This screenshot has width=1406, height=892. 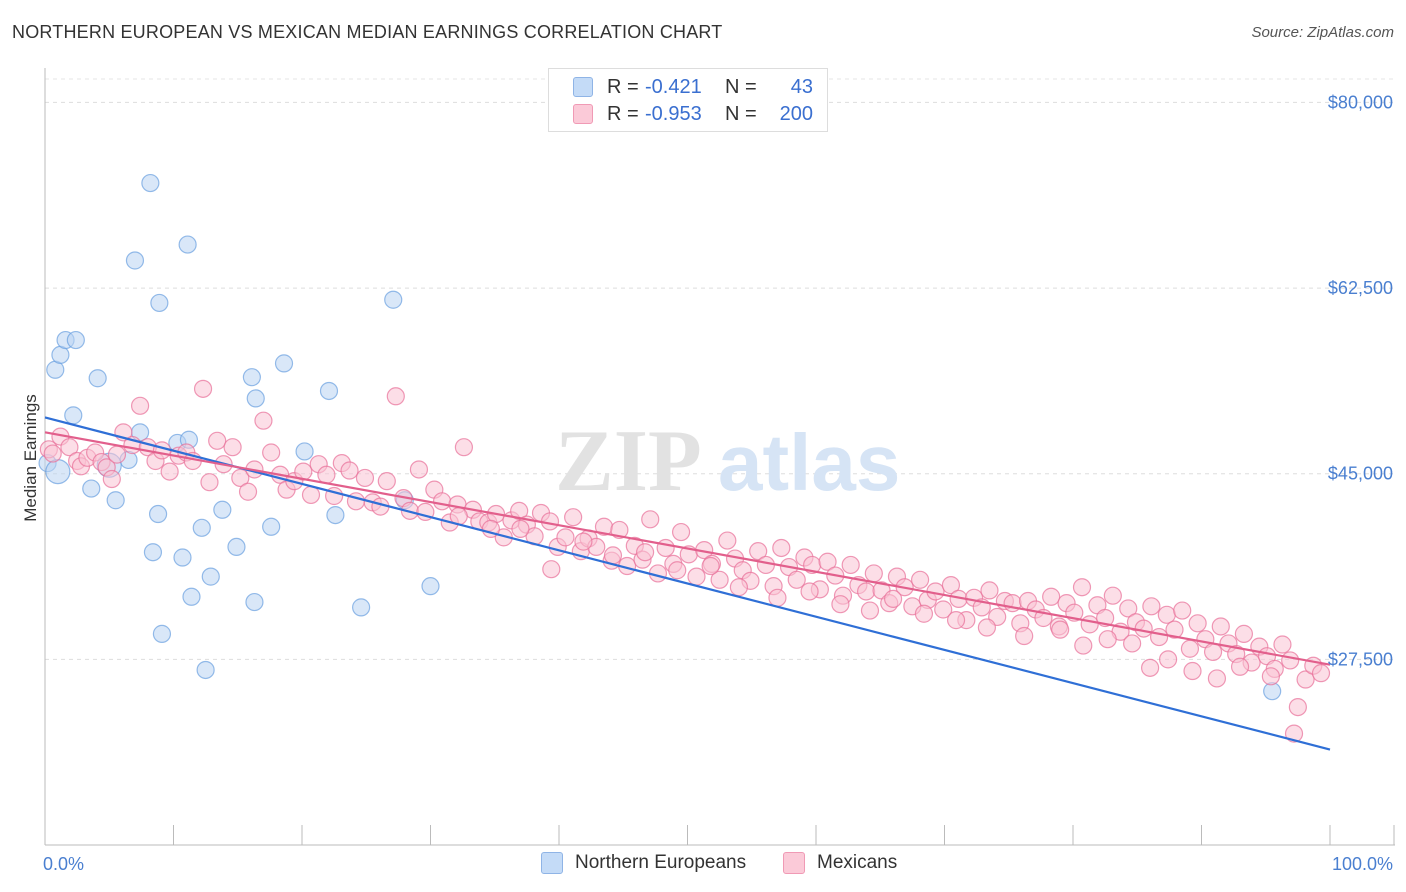 I want to click on legend-row-northern-europeans: R = -0.421 N = 43, so click(x=693, y=87).